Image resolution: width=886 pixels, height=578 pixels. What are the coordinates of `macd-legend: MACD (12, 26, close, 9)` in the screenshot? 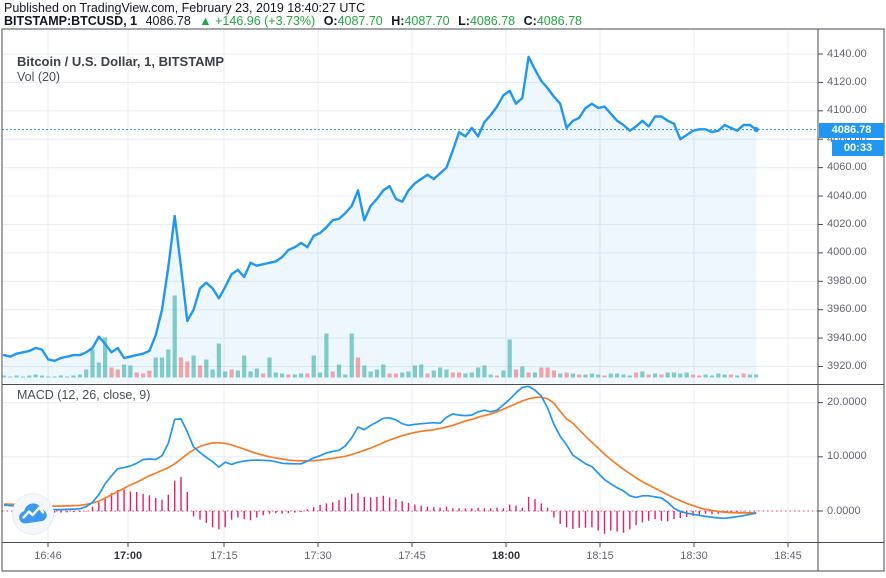 It's located at (84, 395).